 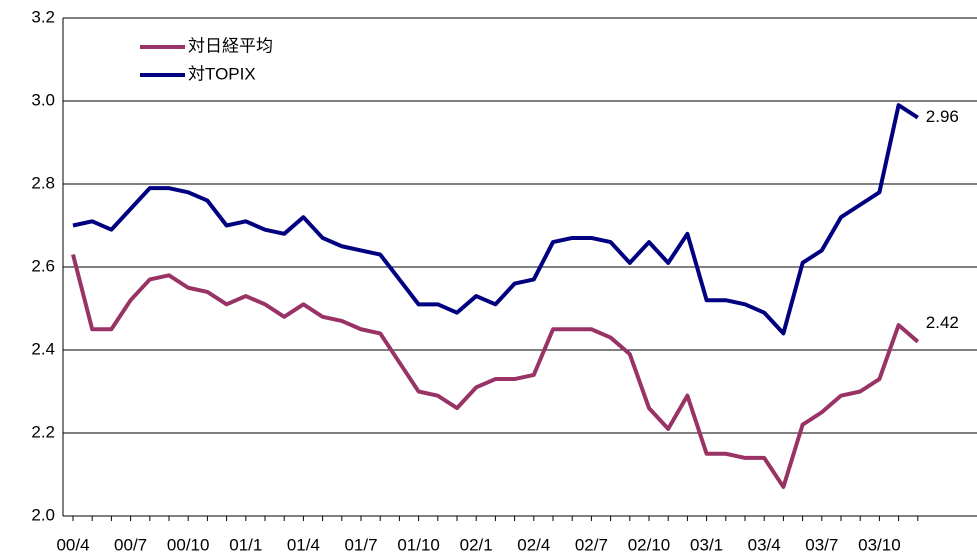 I want to click on y-tick-label: 2.0, so click(x=43, y=514).